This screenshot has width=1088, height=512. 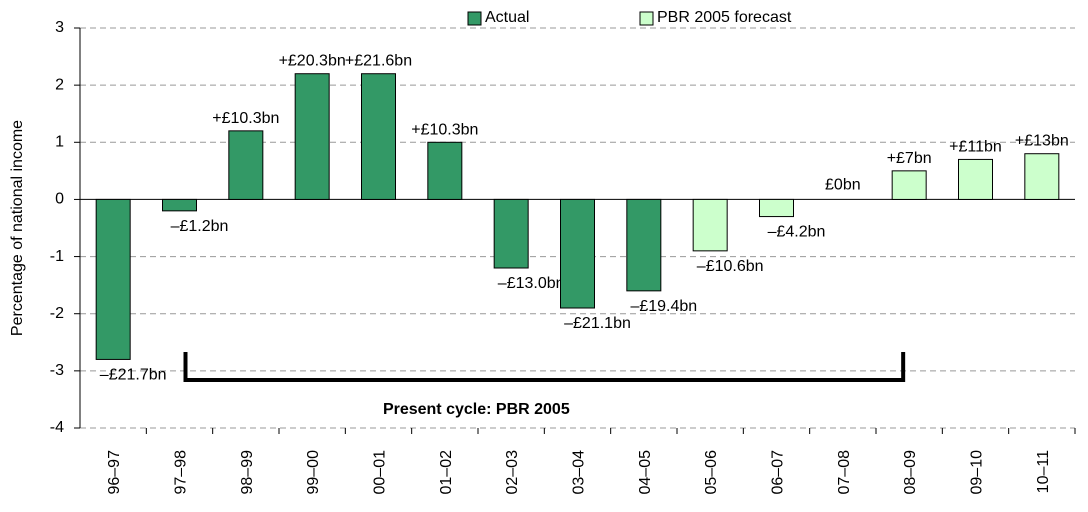 I want to click on data-label: £0bn, so click(x=843, y=184).